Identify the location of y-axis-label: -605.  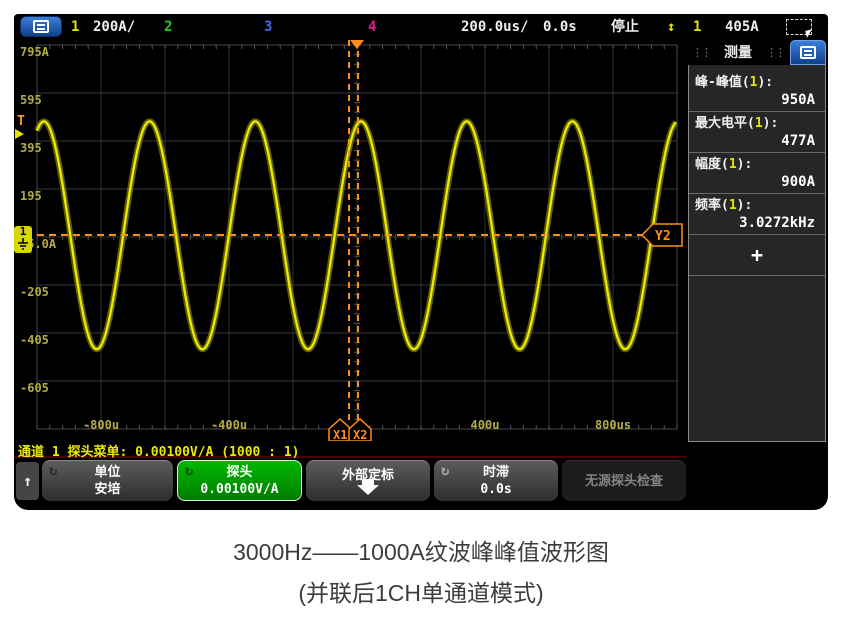
(34, 388).